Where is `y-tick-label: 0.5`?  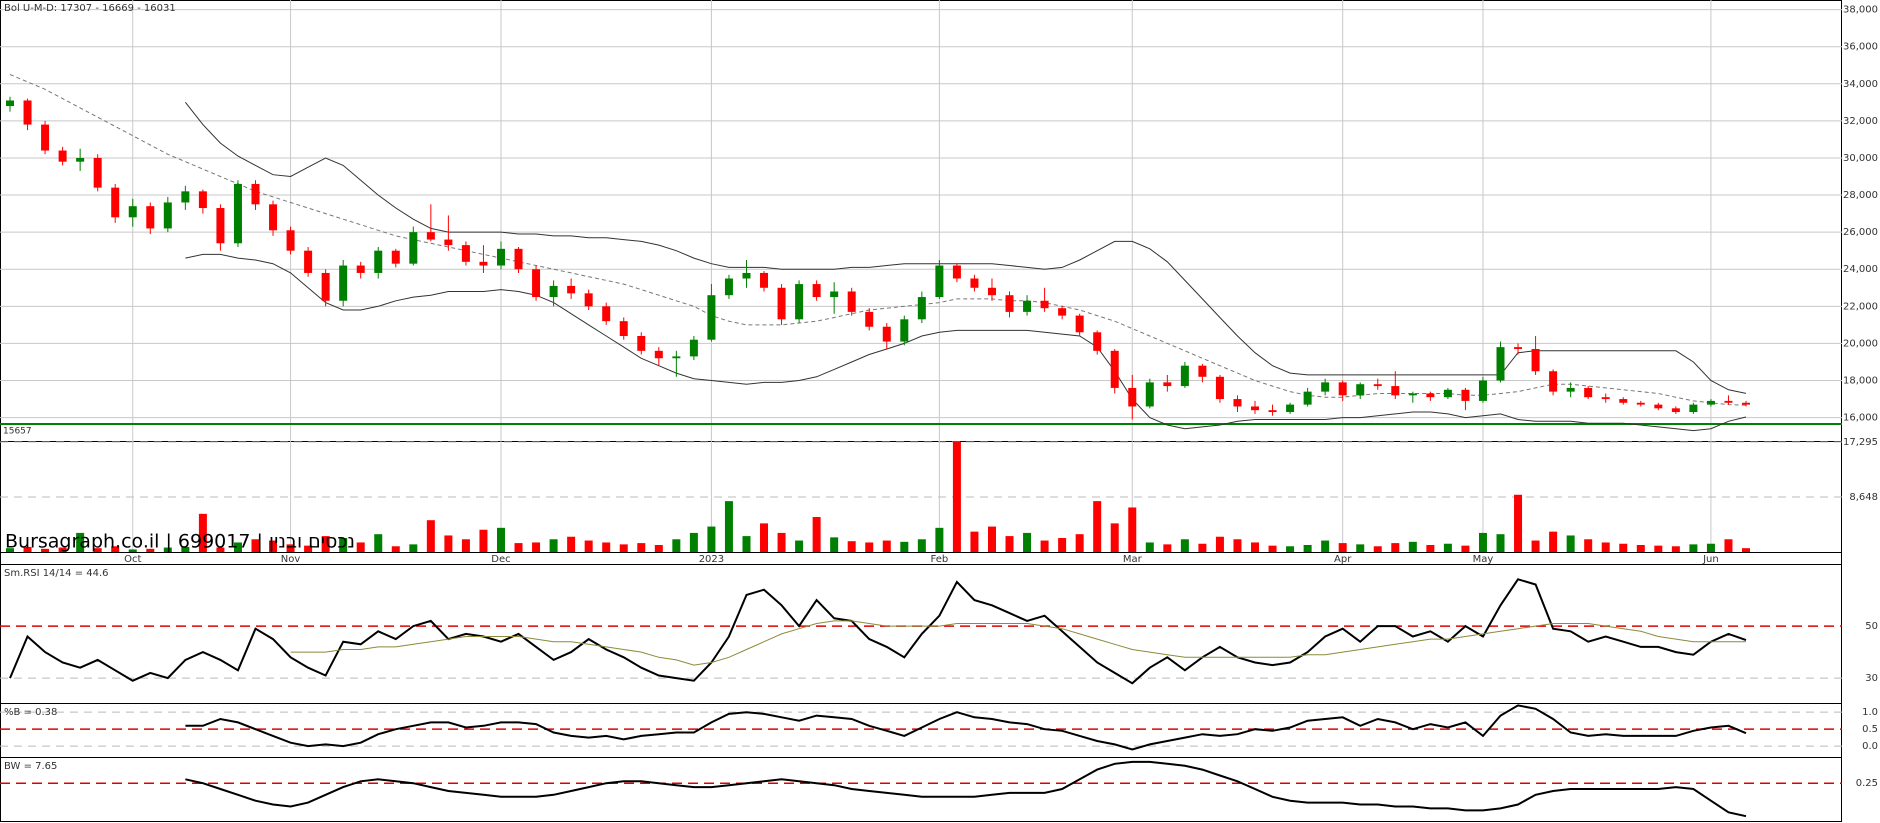 y-tick-label: 0.5 is located at coordinates (1870, 729).